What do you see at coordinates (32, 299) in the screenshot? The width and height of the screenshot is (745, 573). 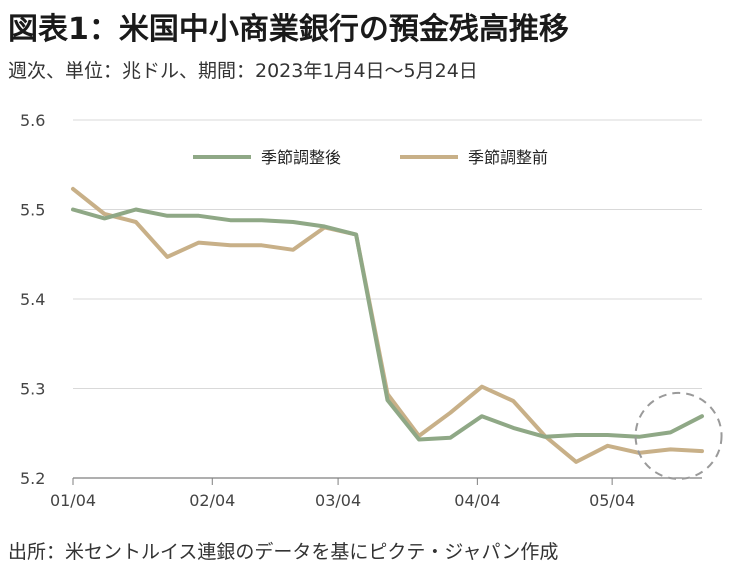 I see `y-tick-label: 5.4` at bounding box center [32, 299].